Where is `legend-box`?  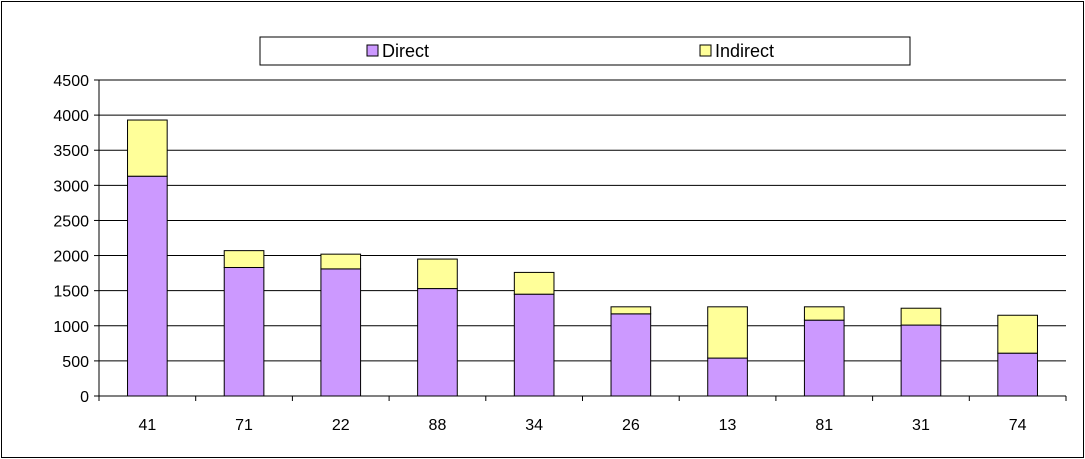 legend-box is located at coordinates (585, 51).